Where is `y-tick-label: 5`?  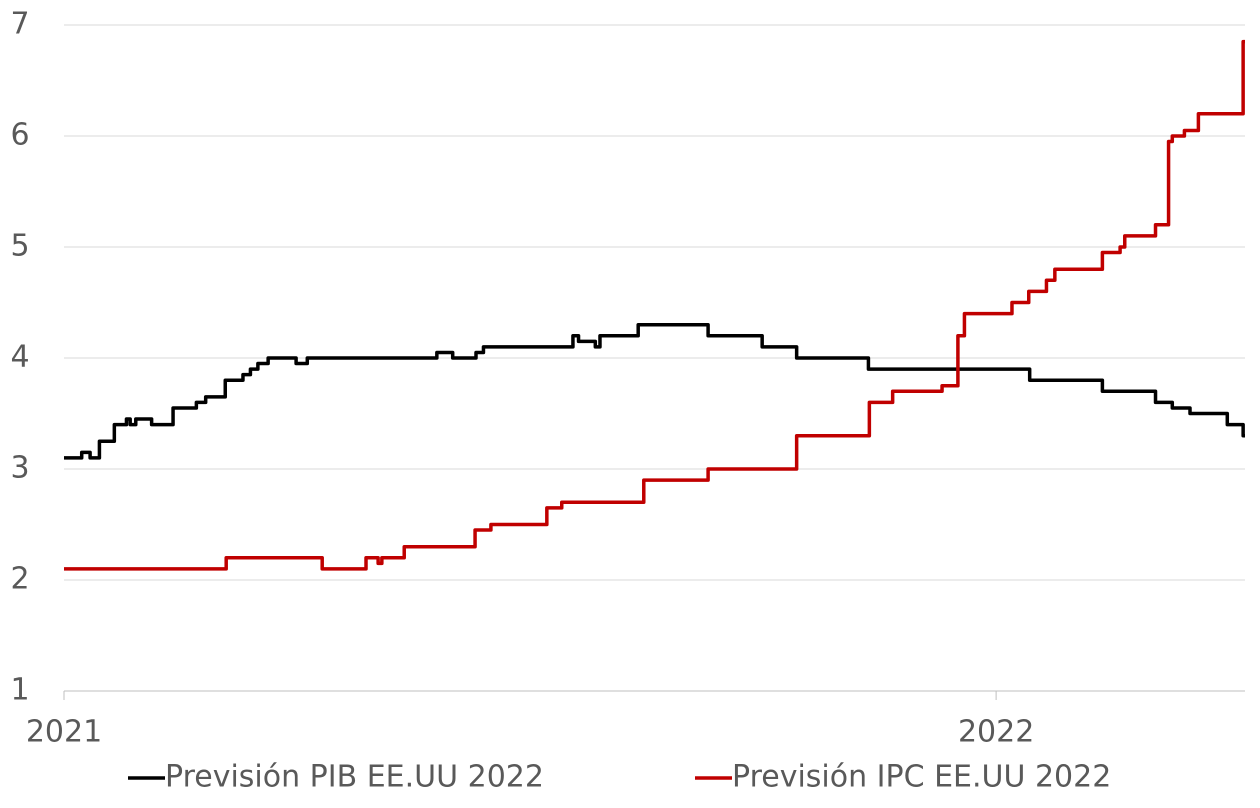 y-tick-label: 5 is located at coordinates (19, 246).